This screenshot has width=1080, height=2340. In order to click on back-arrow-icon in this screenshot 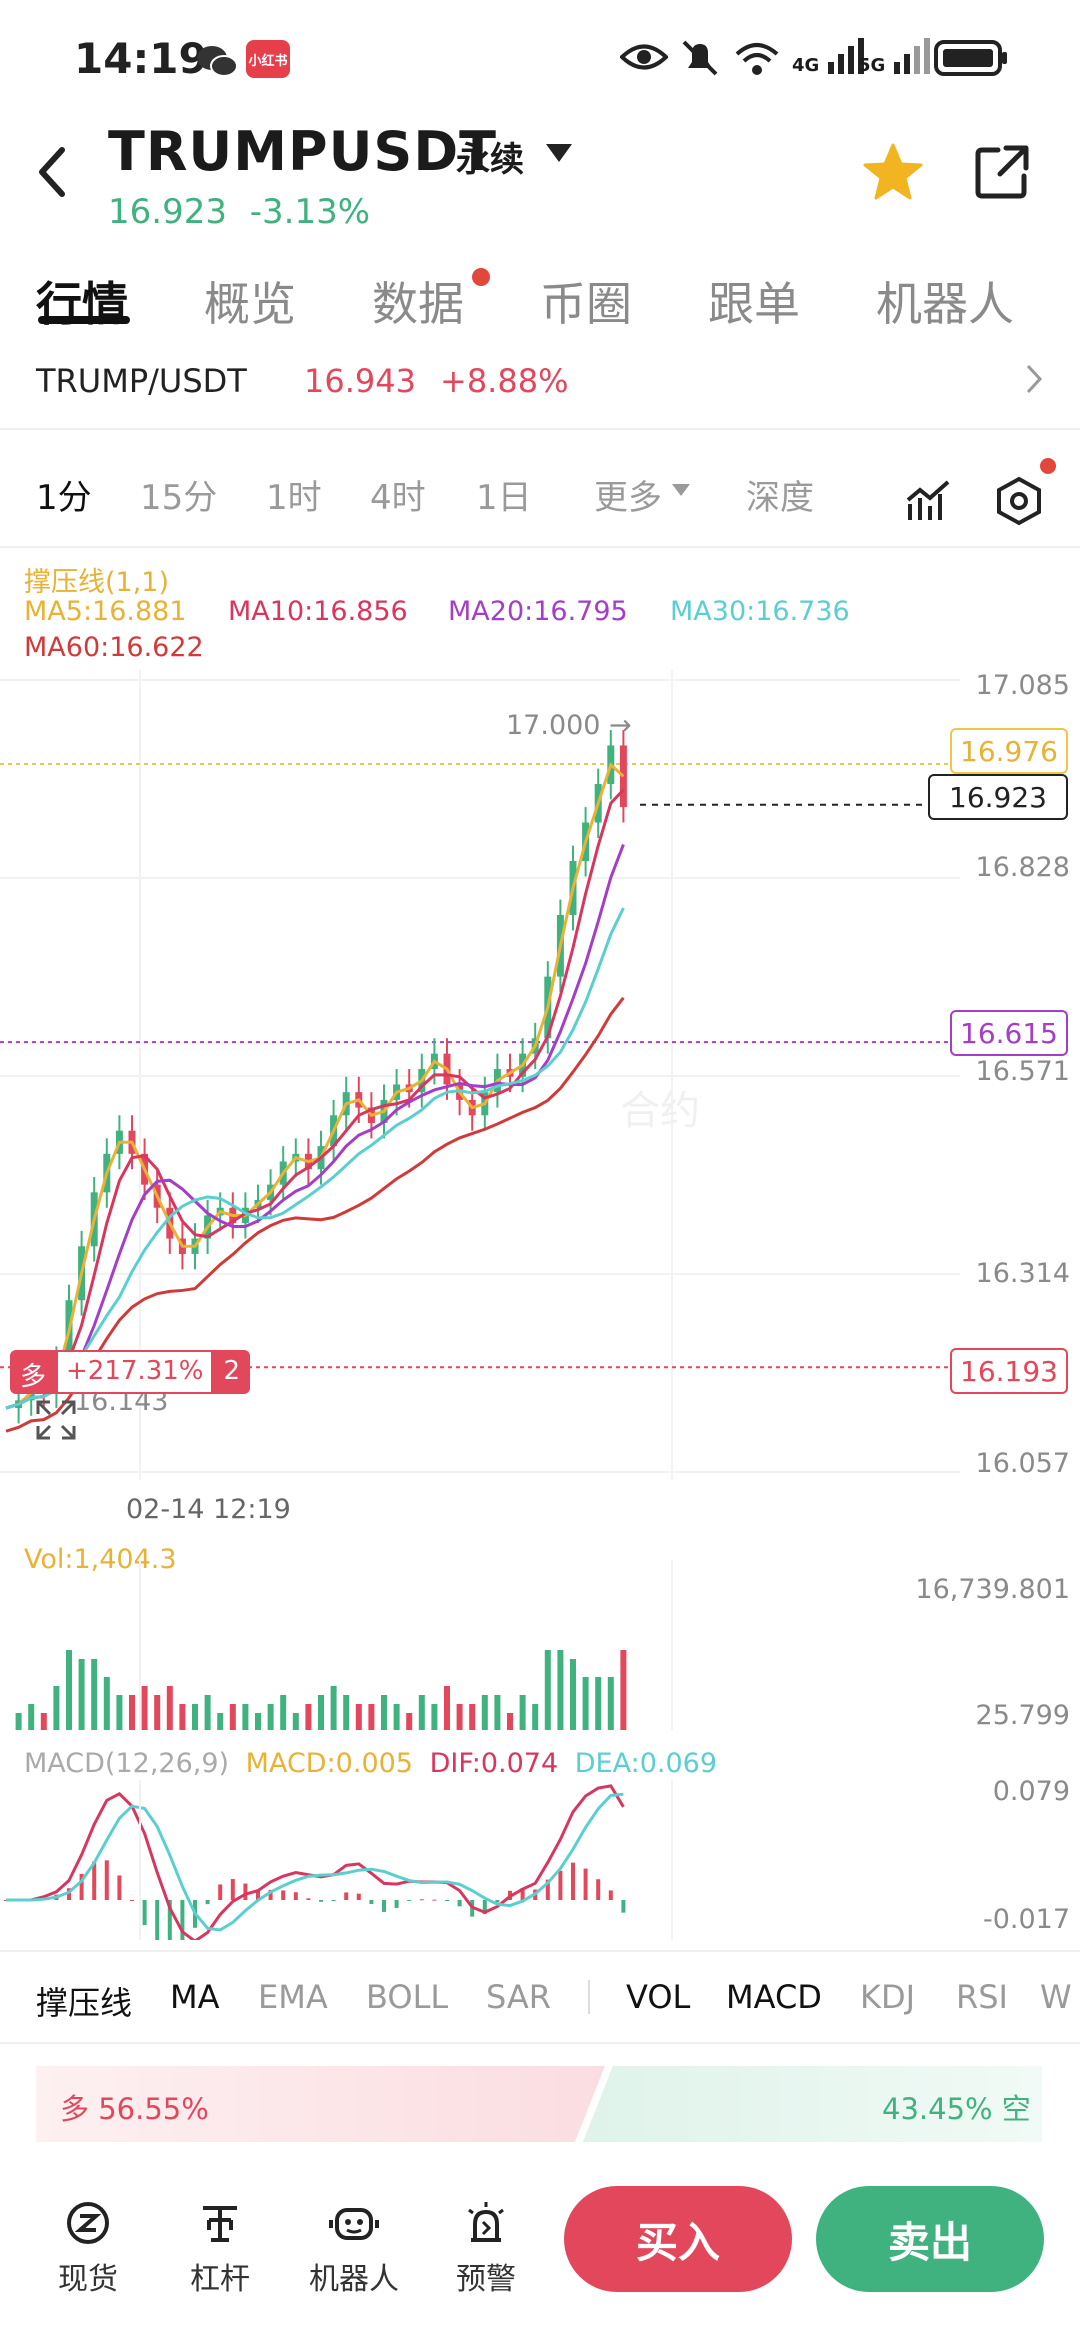, I will do `click(52, 174)`.